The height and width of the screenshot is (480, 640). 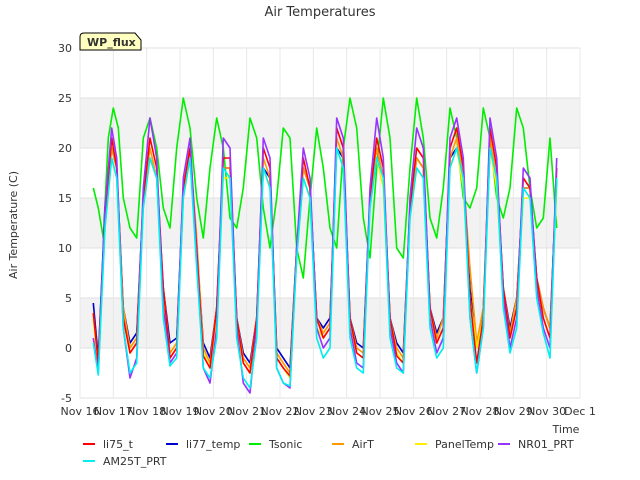 What do you see at coordinates (480, 411) in the screenshot?
I see `x-tick-label: Nov 28` at bounding box center [480, 411].